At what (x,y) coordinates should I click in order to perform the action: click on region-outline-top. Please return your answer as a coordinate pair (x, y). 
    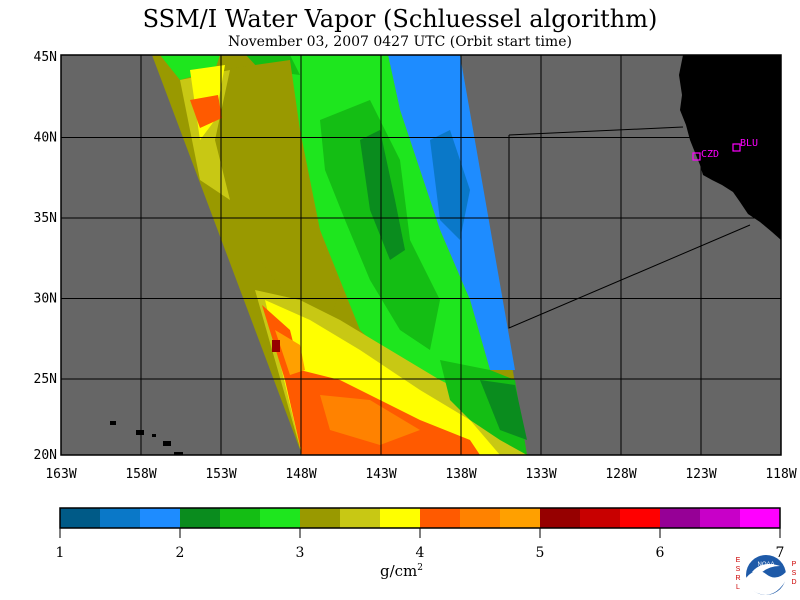
    Looking at the image, I should click on (596, 131).